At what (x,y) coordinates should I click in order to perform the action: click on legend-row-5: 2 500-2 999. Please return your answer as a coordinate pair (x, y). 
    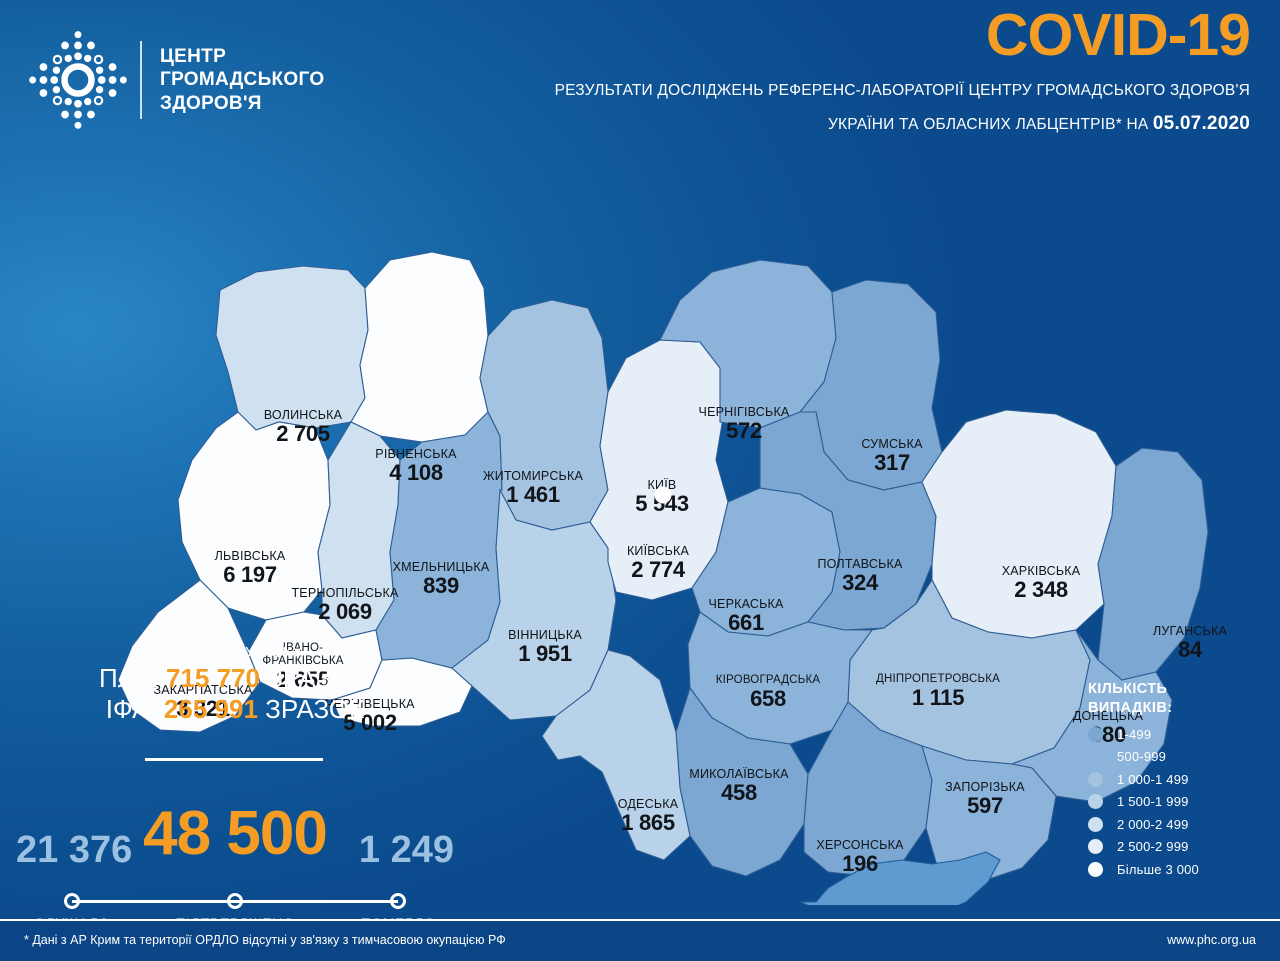
    Looking at the image, I should click on (1178, 847).